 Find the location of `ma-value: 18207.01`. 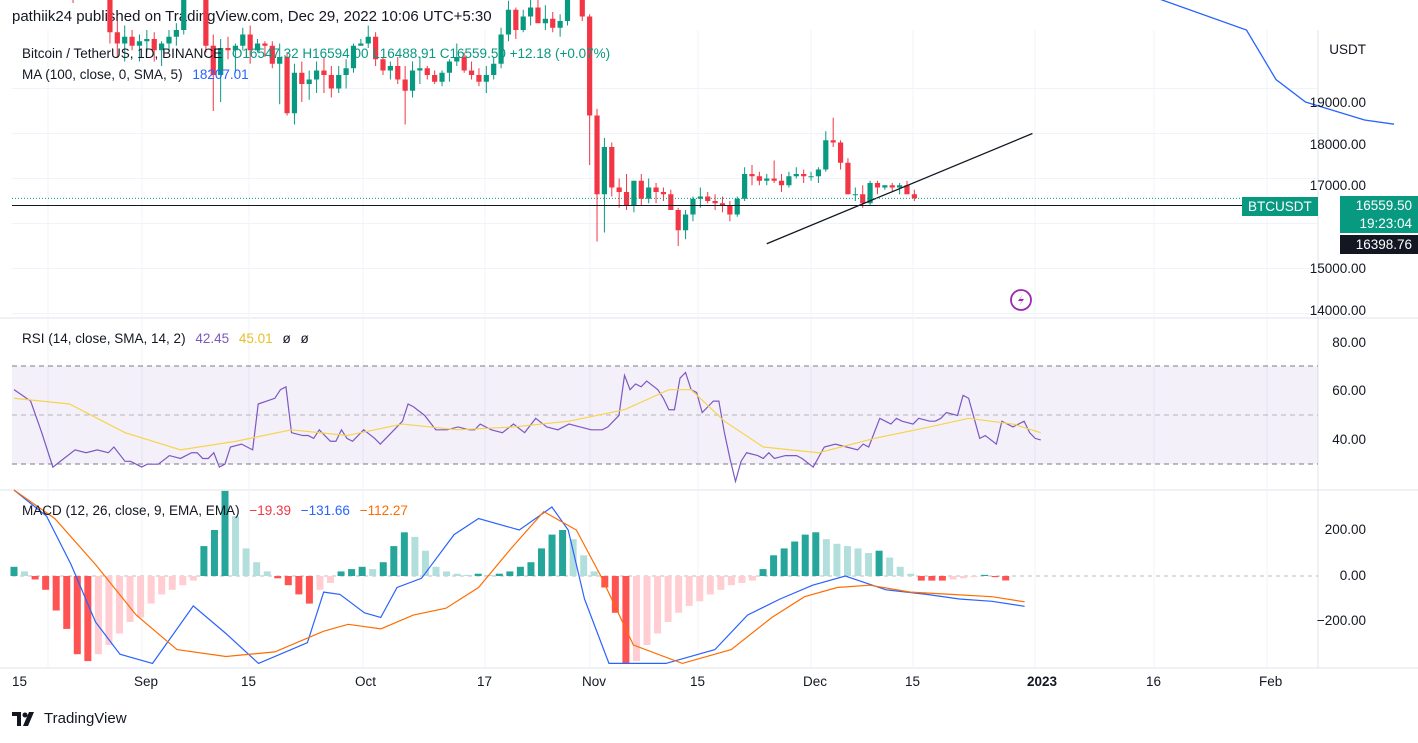

ma-value: 18207.01 is located at coordinates (220, 74).